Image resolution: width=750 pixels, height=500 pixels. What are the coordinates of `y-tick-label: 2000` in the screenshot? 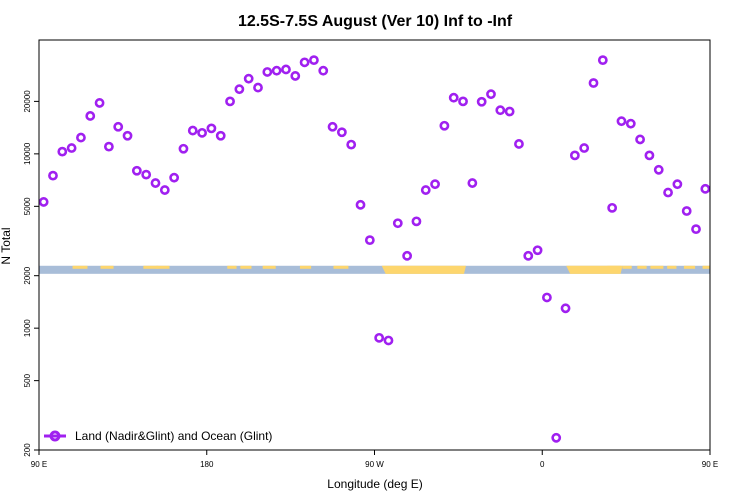 It's located at (27, 275).